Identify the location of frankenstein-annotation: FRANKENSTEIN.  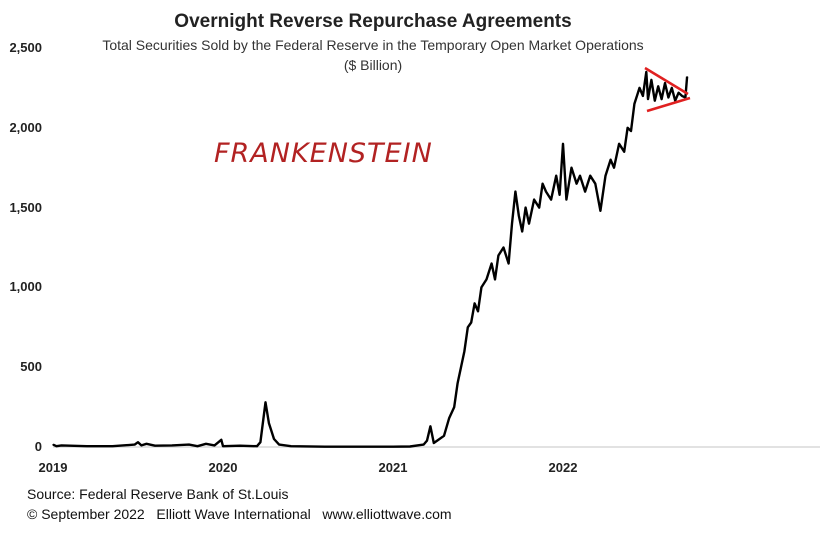
(323, 153).